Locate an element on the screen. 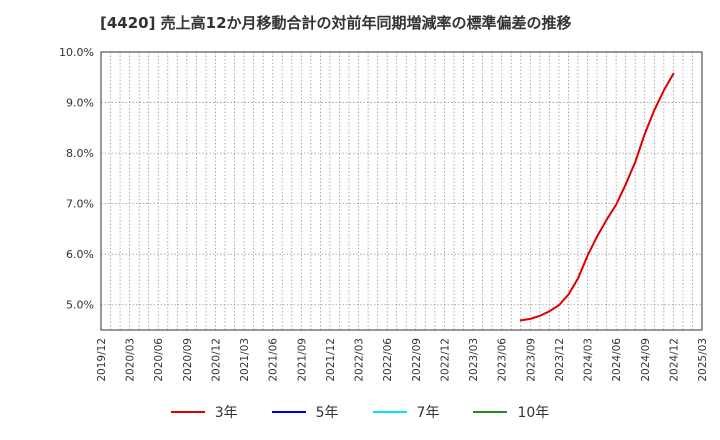  x-tick-label: 2024/03 is located at coordinates (589, 360).